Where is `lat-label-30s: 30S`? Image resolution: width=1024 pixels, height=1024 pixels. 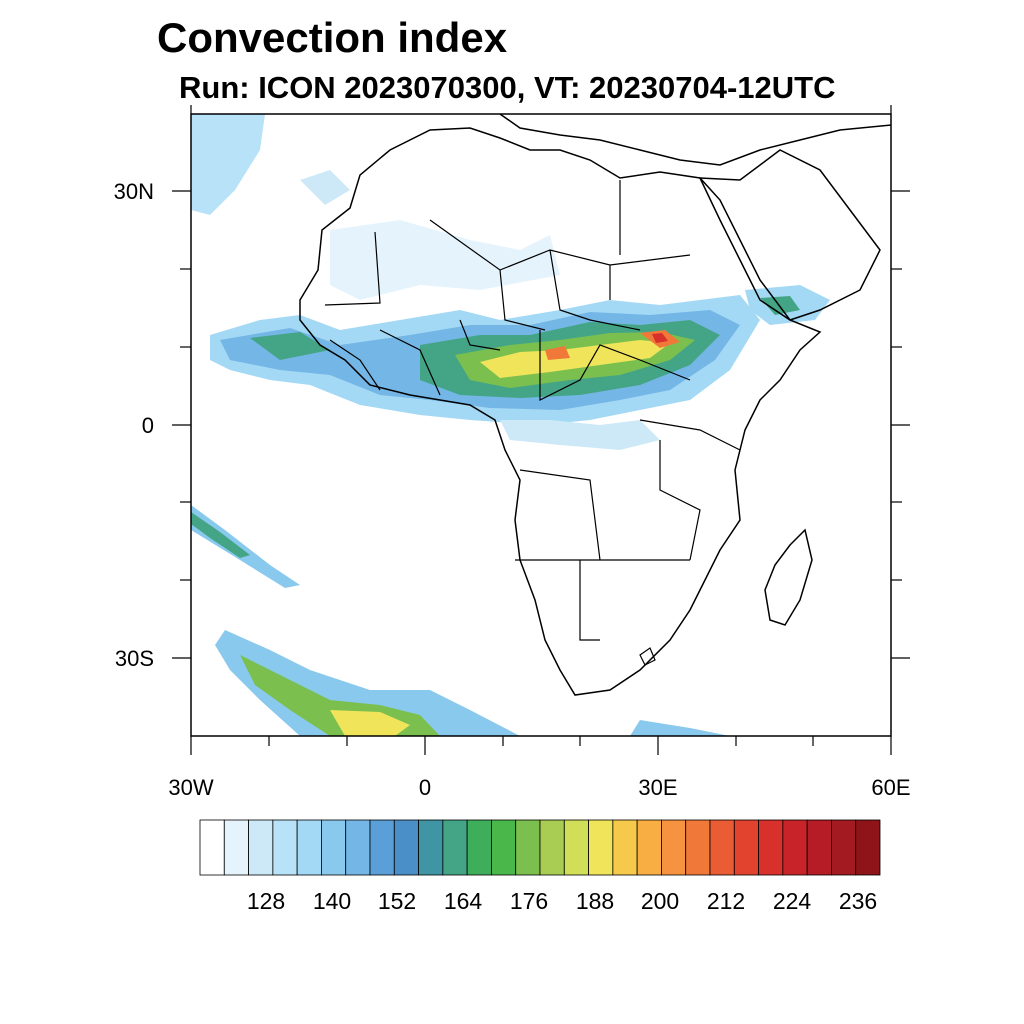
lat-label-30s: 30S is located at coordinates (134, 658).